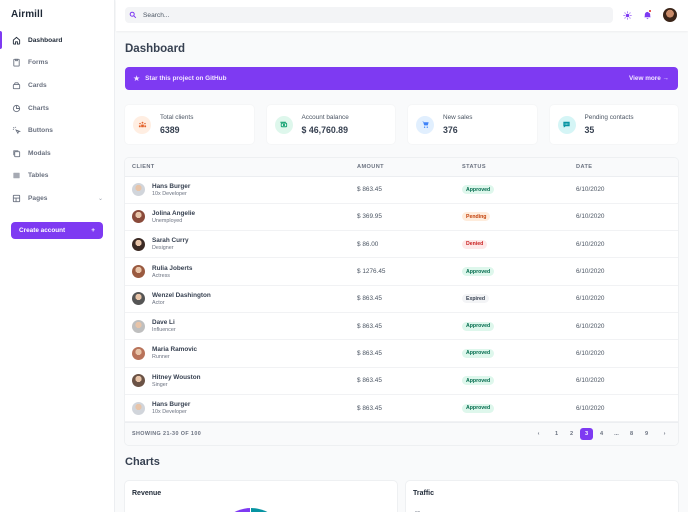 This screenshot has width=688, height=512. What do you see at coordinates (161, 275) in the screenshot?
I see `client-role: Actress` at bounding box center [161, 275].